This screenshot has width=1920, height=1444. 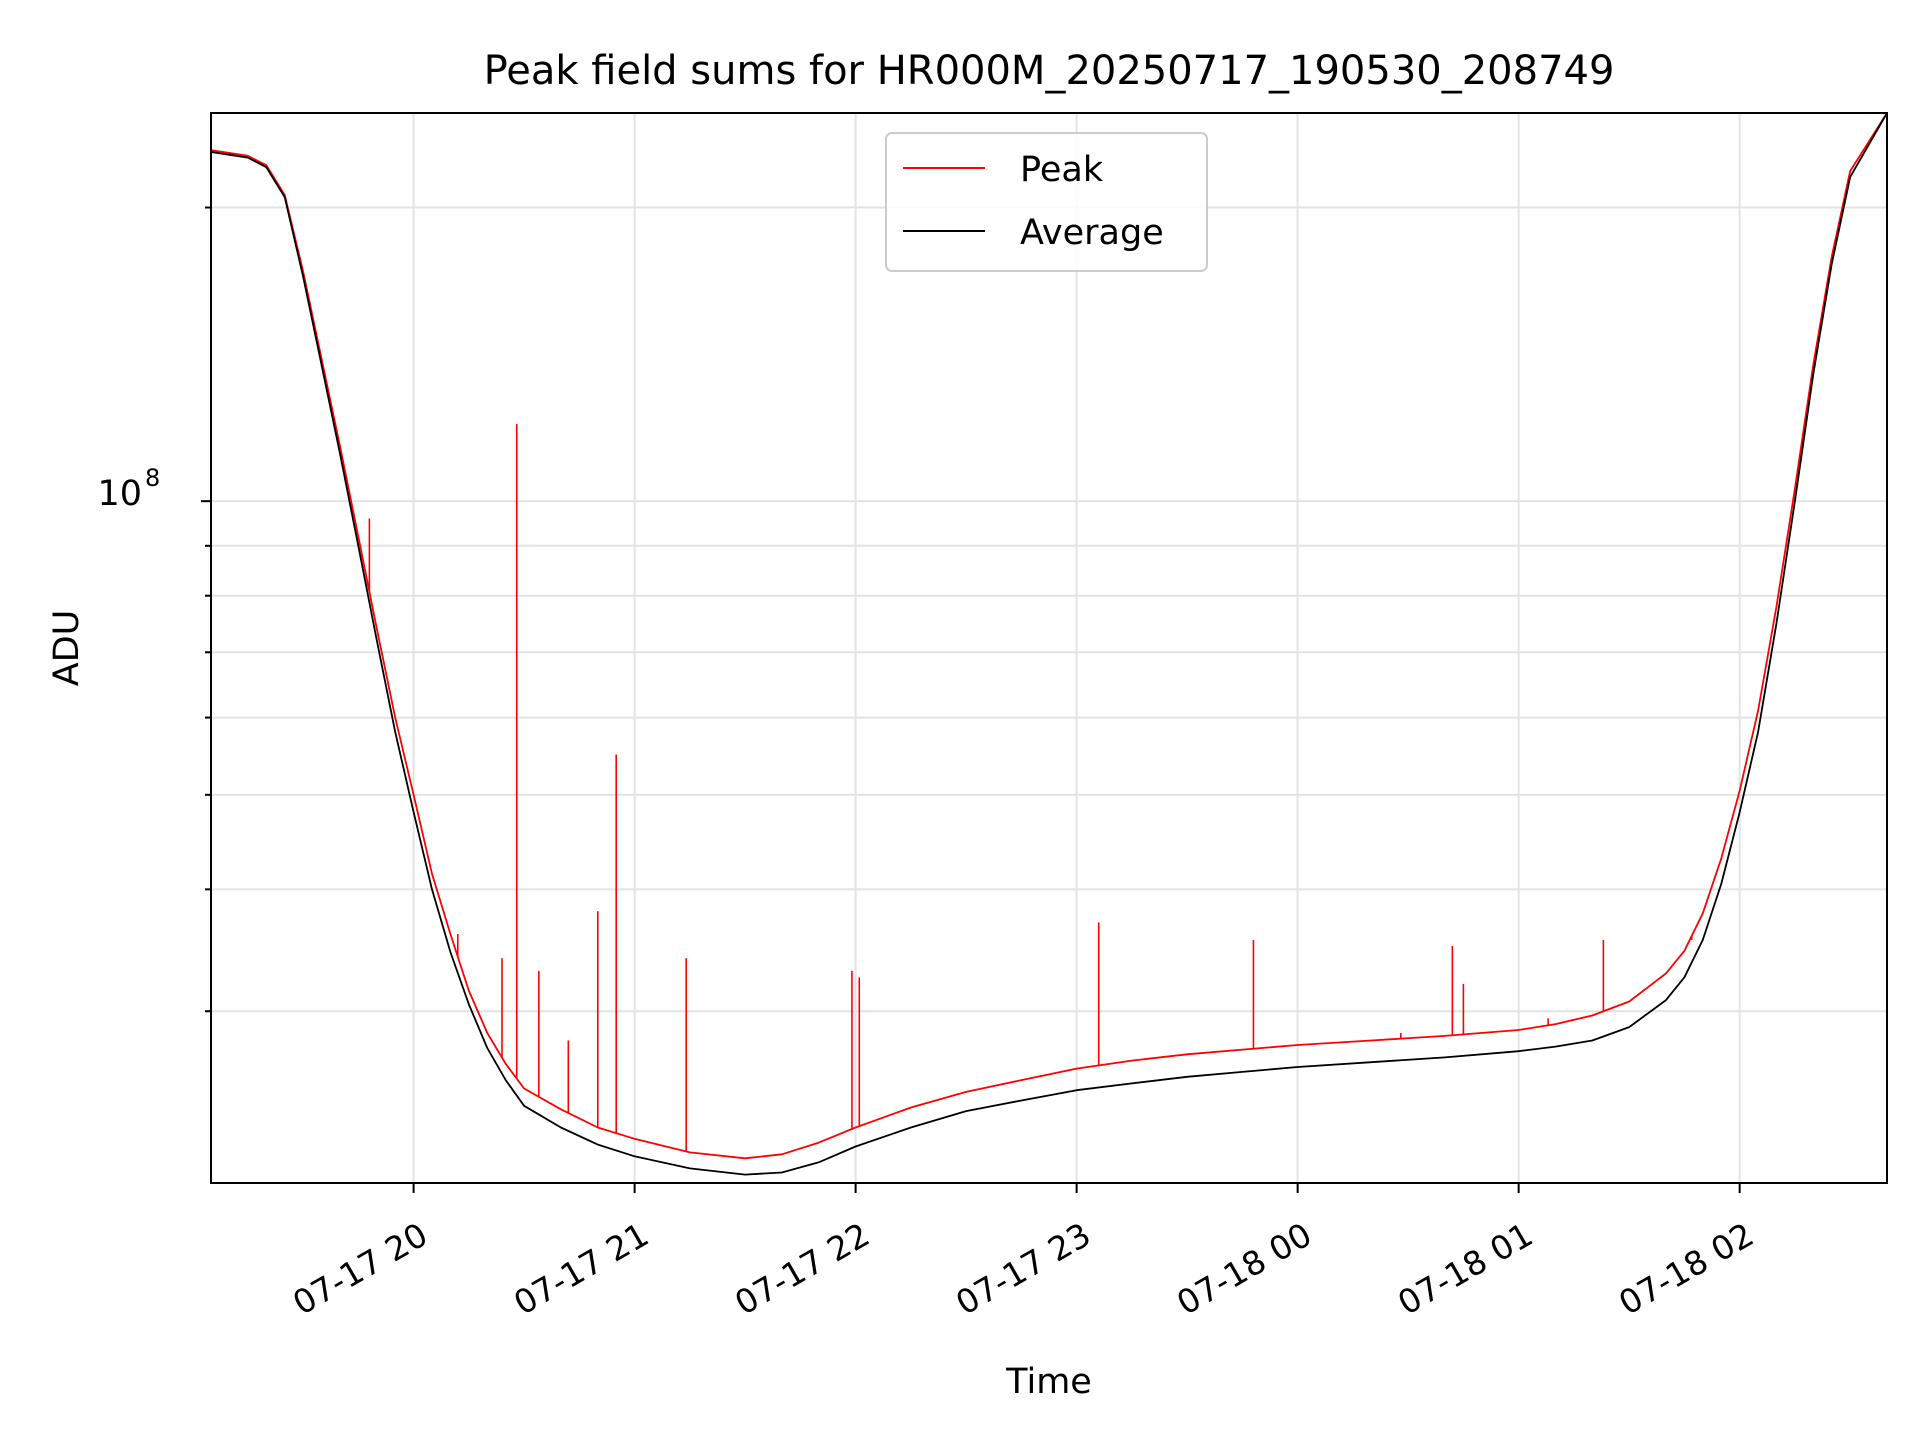 I want to click on y-tick-exponent: 8, so click(x=152, y=478).